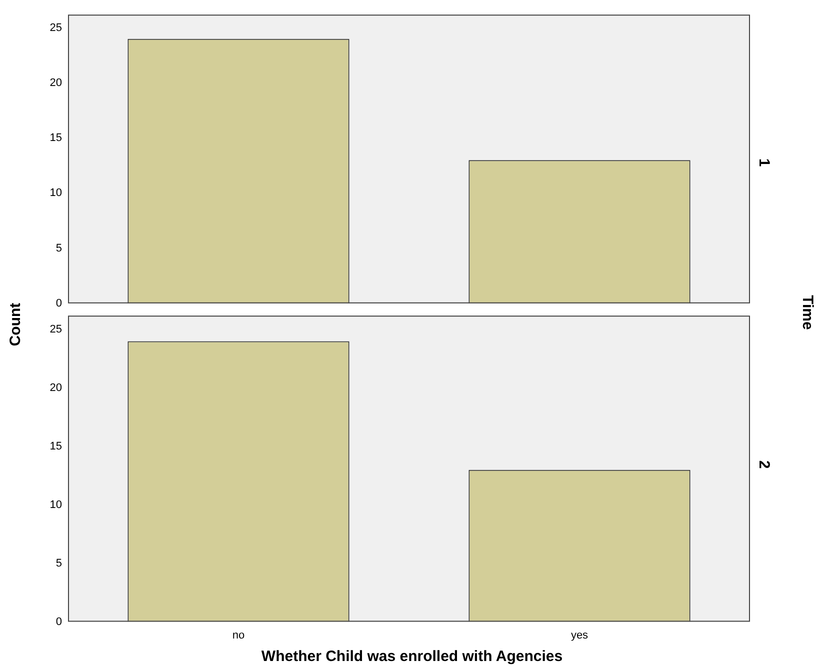 The image size is (824, 671). I want to click on text: 1, so click(764, 162).